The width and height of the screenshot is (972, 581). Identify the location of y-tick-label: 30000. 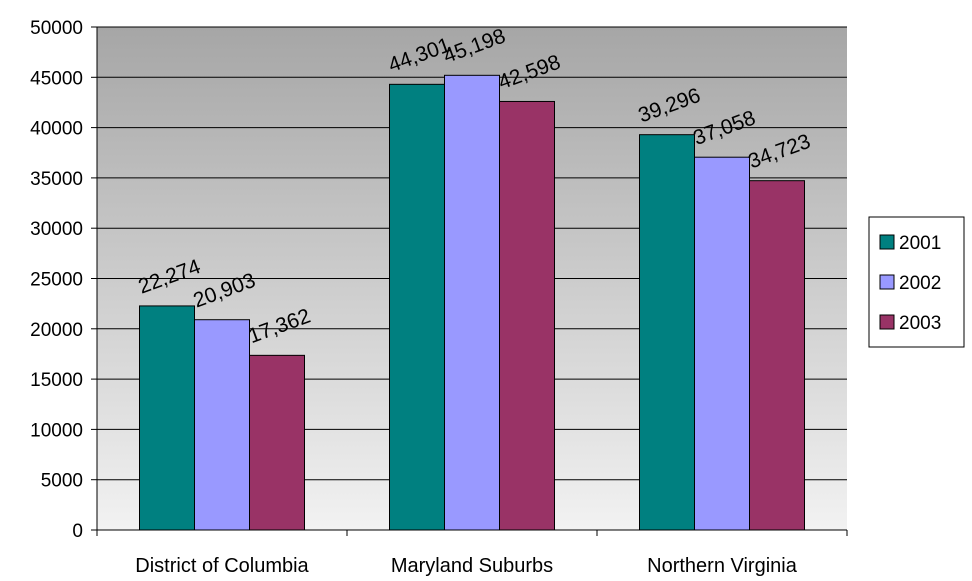
(56, 229).